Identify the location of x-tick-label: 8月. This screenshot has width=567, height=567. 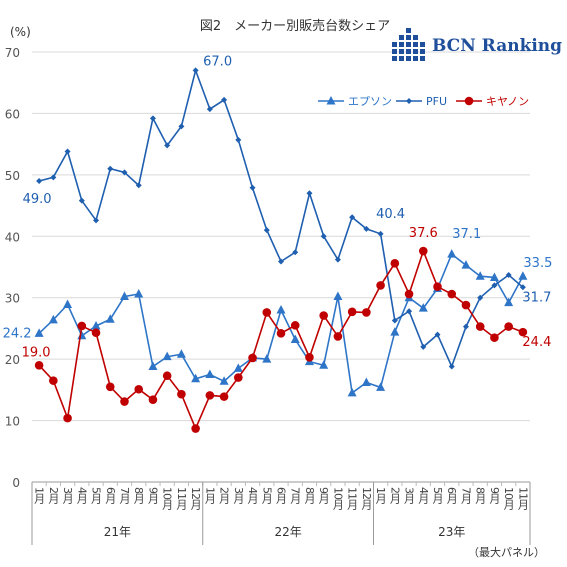
(480, 495).